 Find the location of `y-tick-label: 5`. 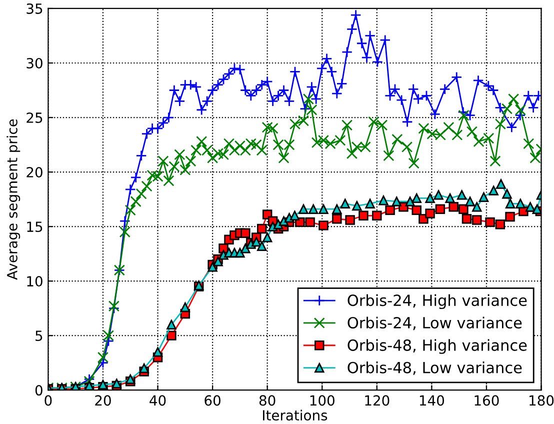

y-tick-label: 5 is located at coordinates (39, 336).